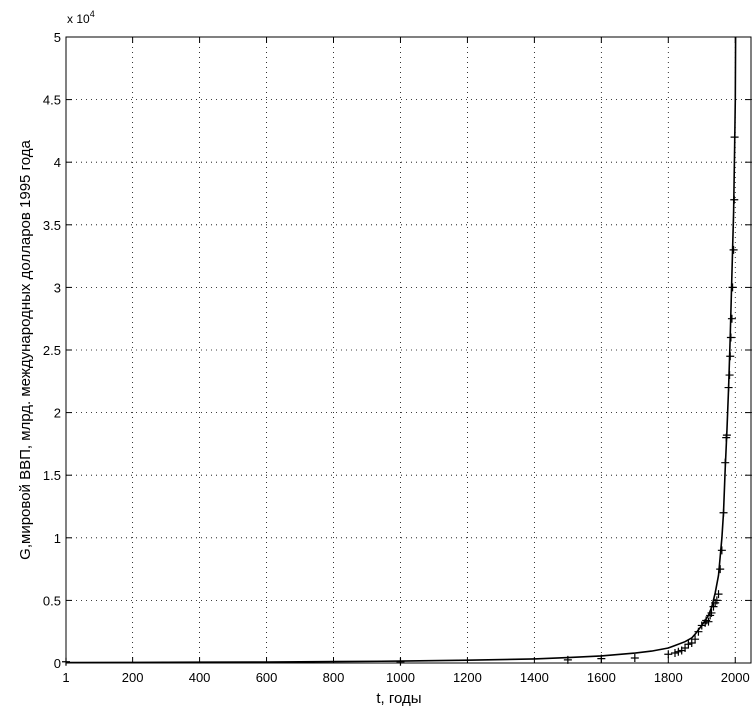  I want to click on y-tick-label: 2, so click(57, 413).